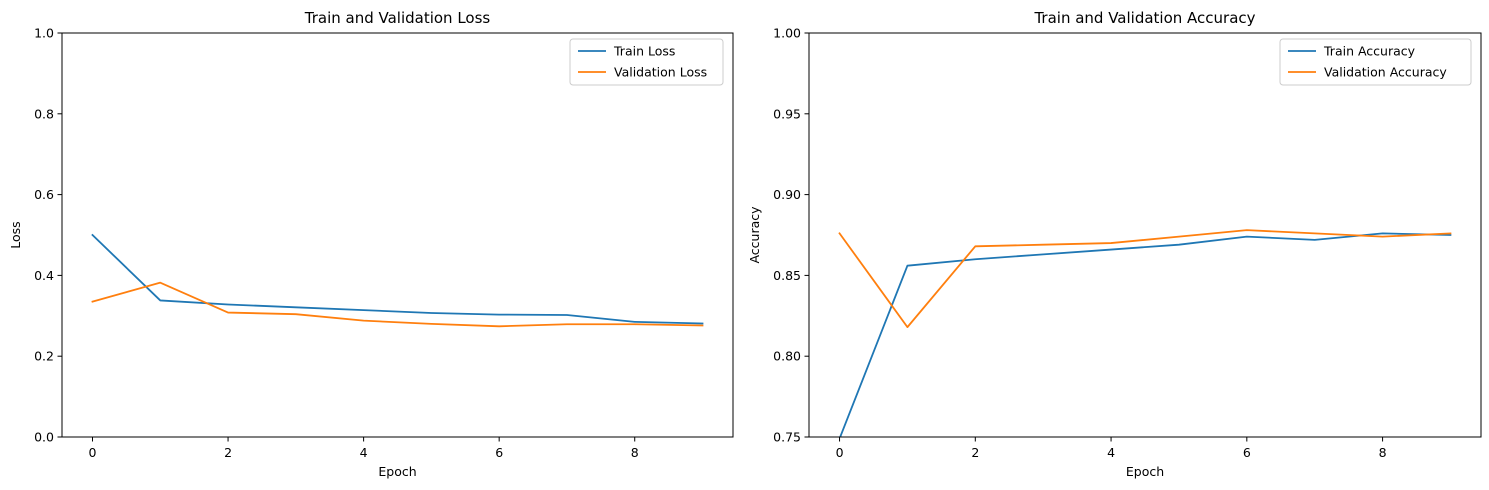 This screenshot has height=490, width=1489. Describe the element at coordinates (44, 194) in the screenshot. I see `y-tick-label: 0.6` at that location.